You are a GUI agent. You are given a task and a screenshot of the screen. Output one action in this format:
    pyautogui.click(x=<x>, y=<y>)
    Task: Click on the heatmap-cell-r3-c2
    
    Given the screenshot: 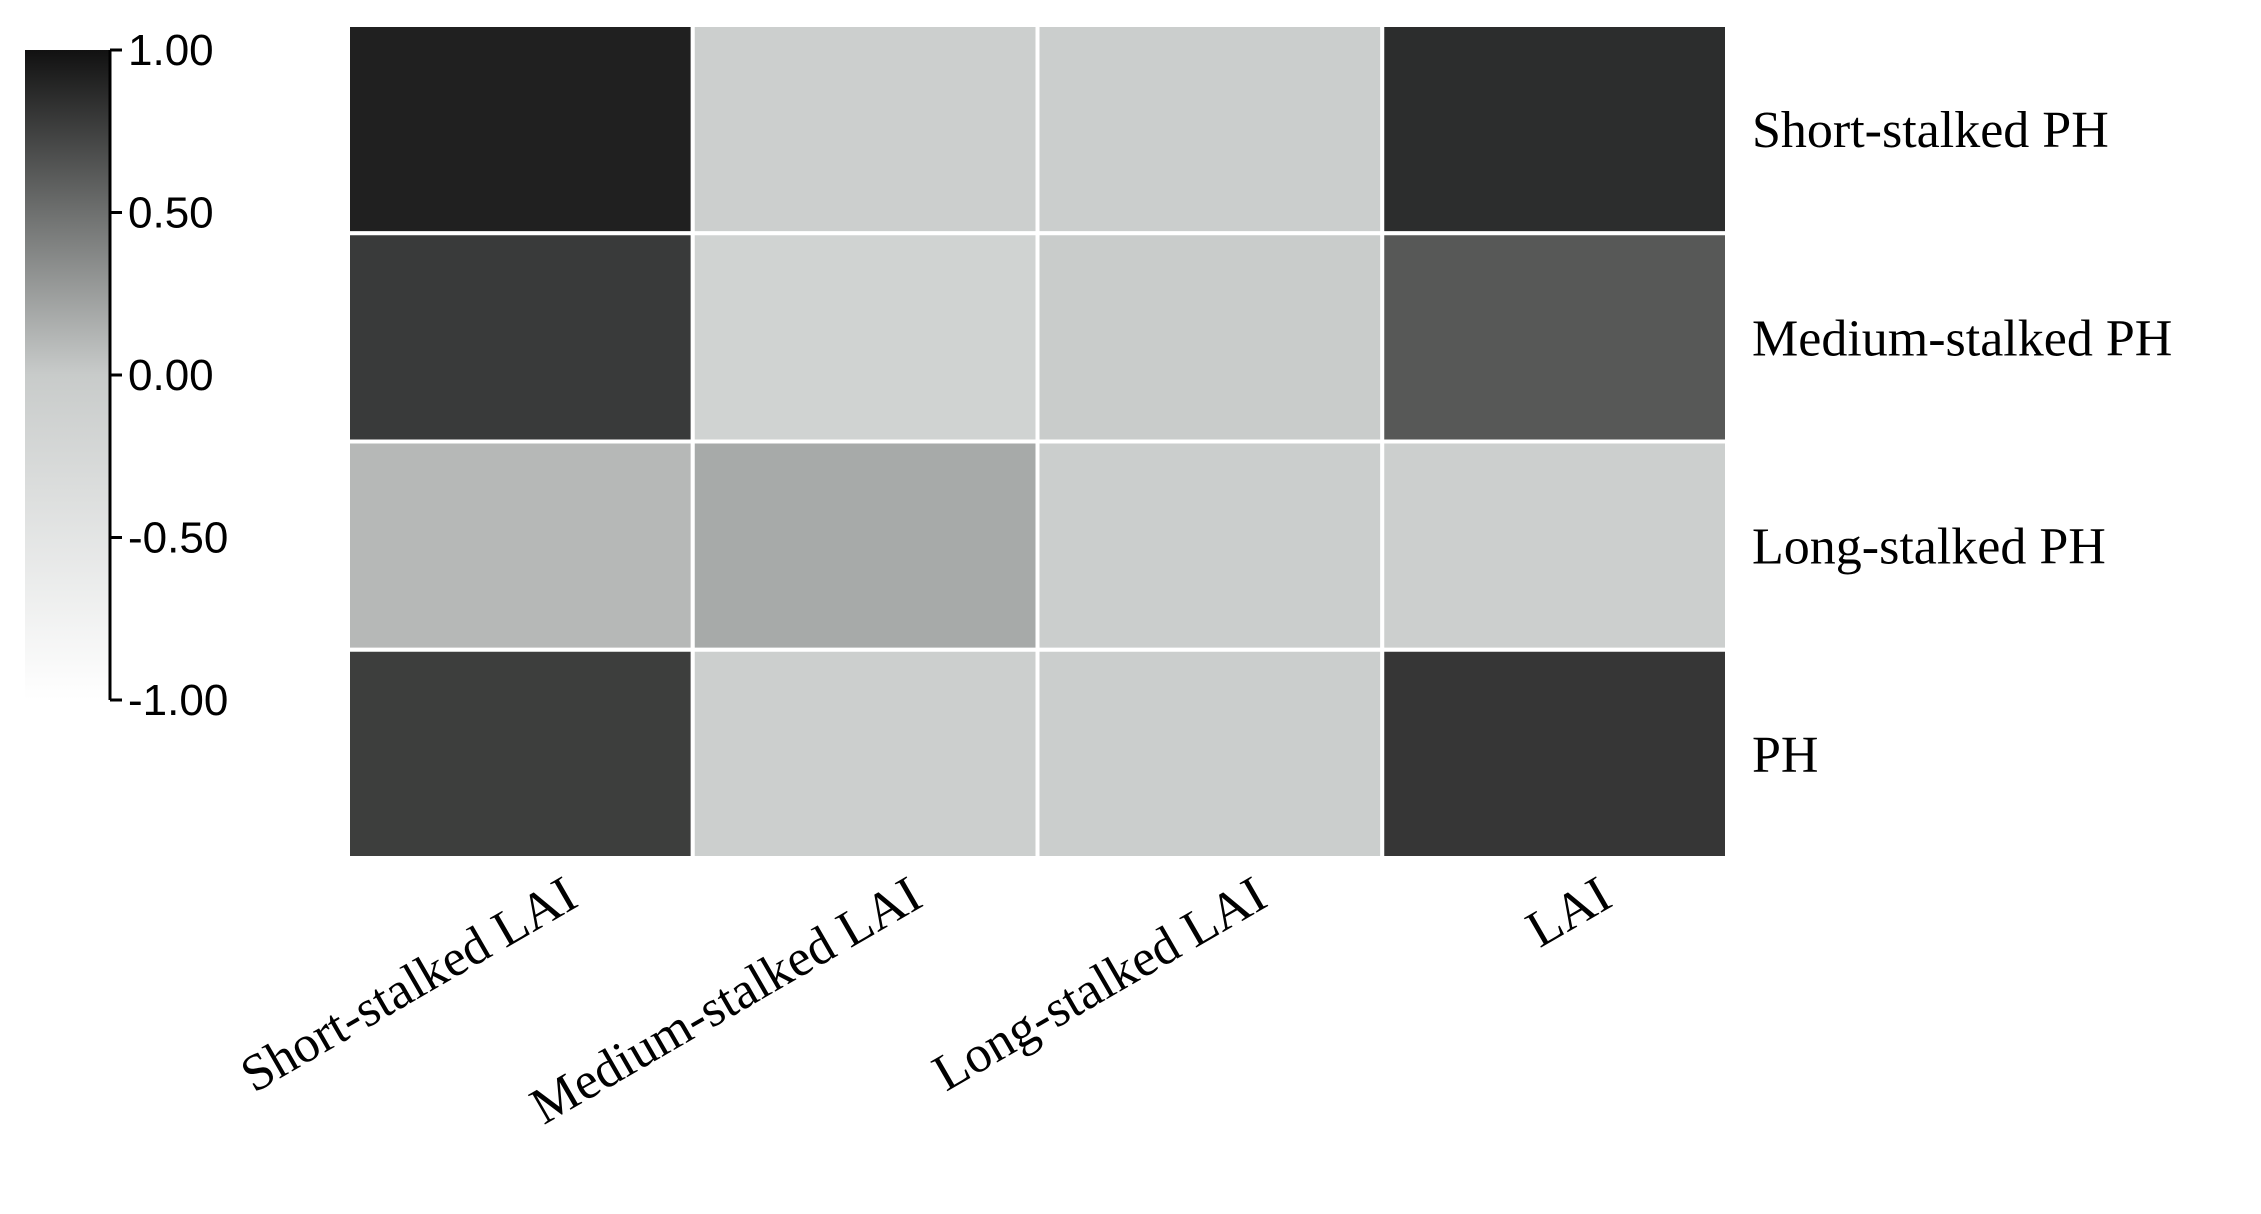 What is the action you would take?
    pyautogui.click(x=1210, y=753)
    